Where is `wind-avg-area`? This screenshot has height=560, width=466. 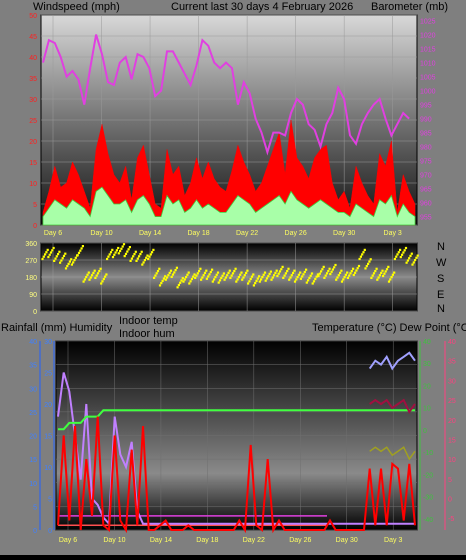 wind-avg-area is located at coordinates (229, 206).